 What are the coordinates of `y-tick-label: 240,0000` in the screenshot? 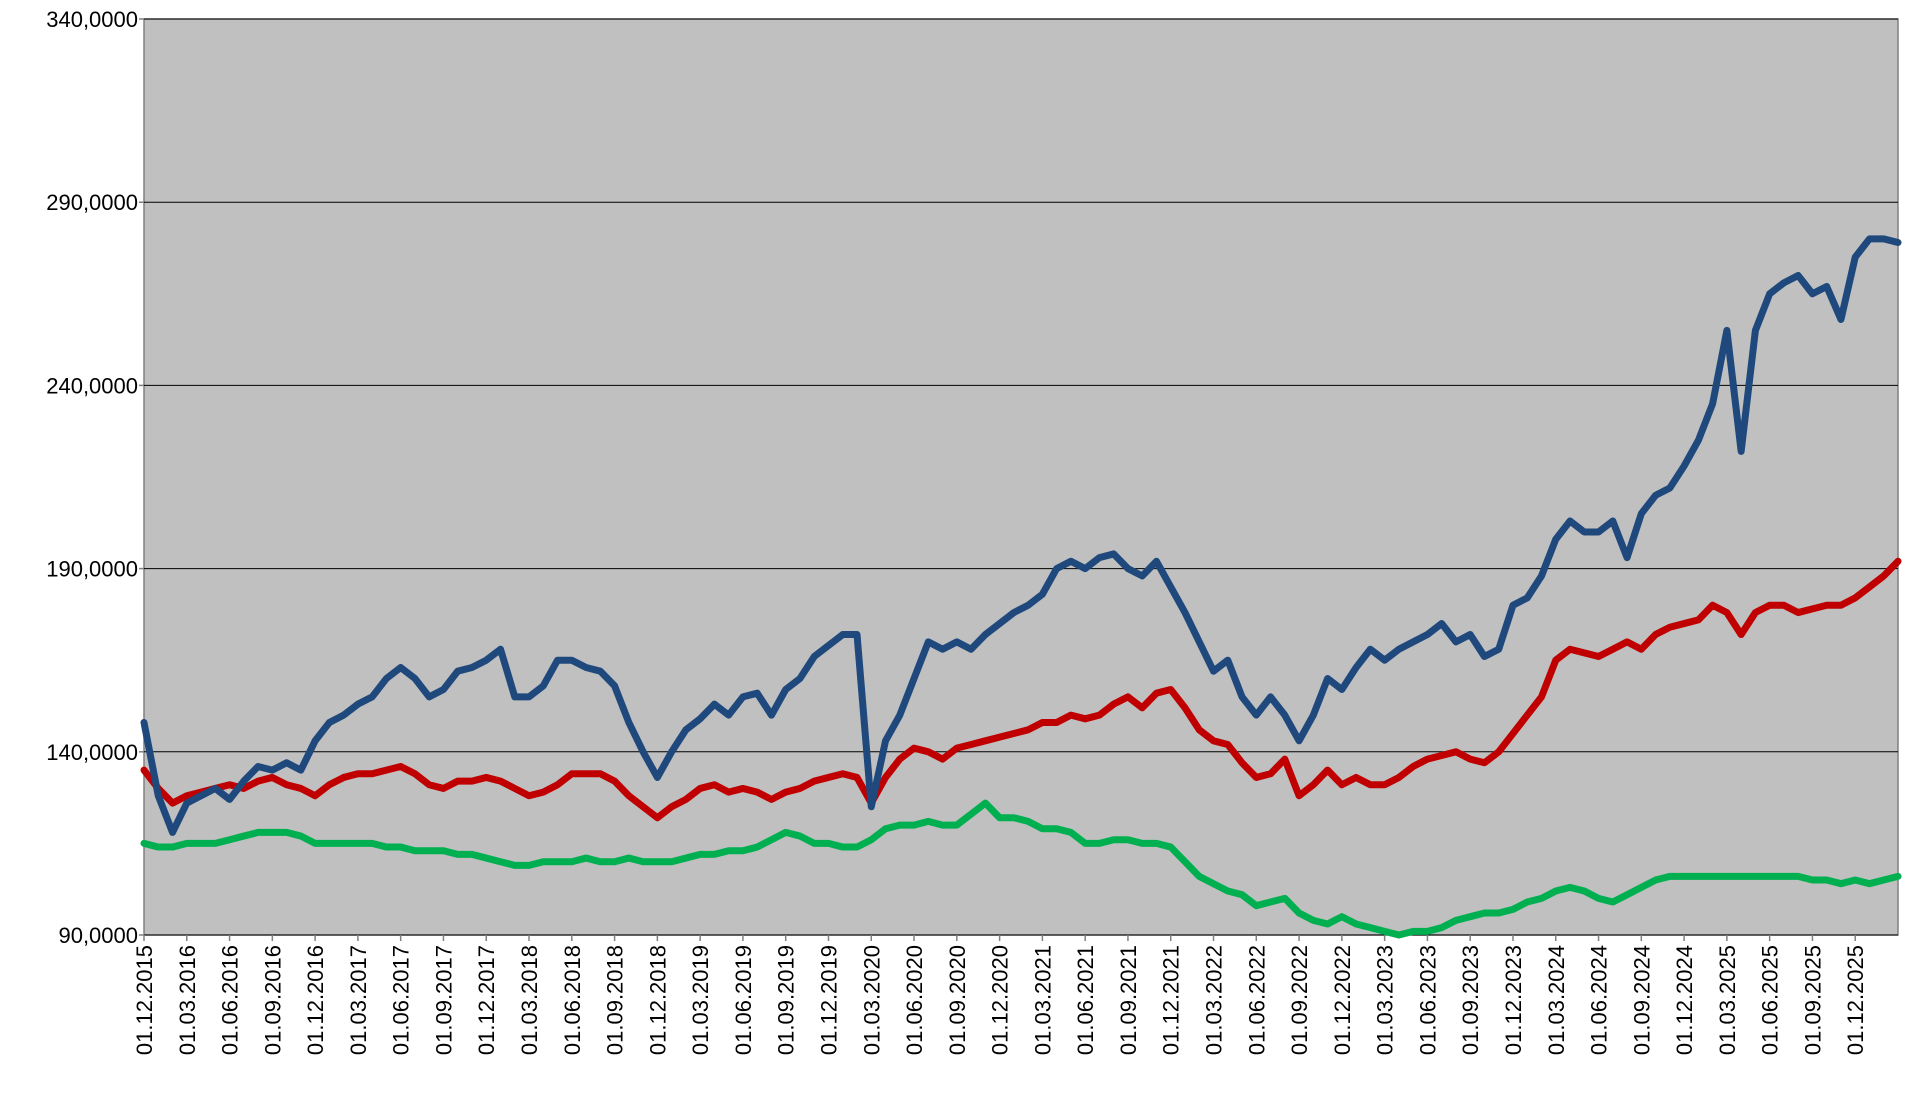 It's located at (92, 385).